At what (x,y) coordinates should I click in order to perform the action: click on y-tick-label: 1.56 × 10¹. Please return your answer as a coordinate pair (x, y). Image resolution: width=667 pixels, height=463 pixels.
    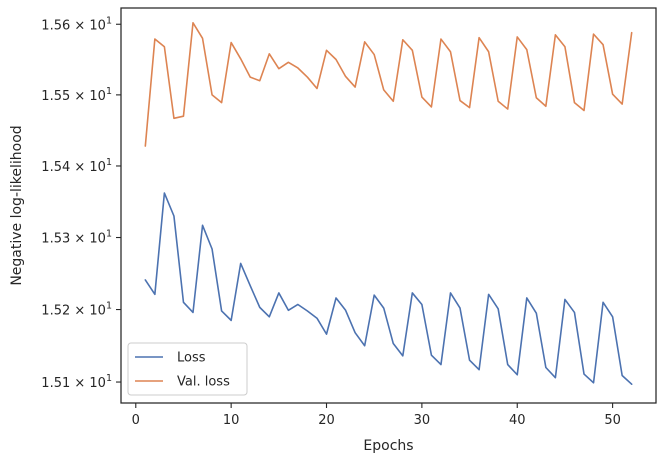
    Looking at the image, I should click on (76, 24).